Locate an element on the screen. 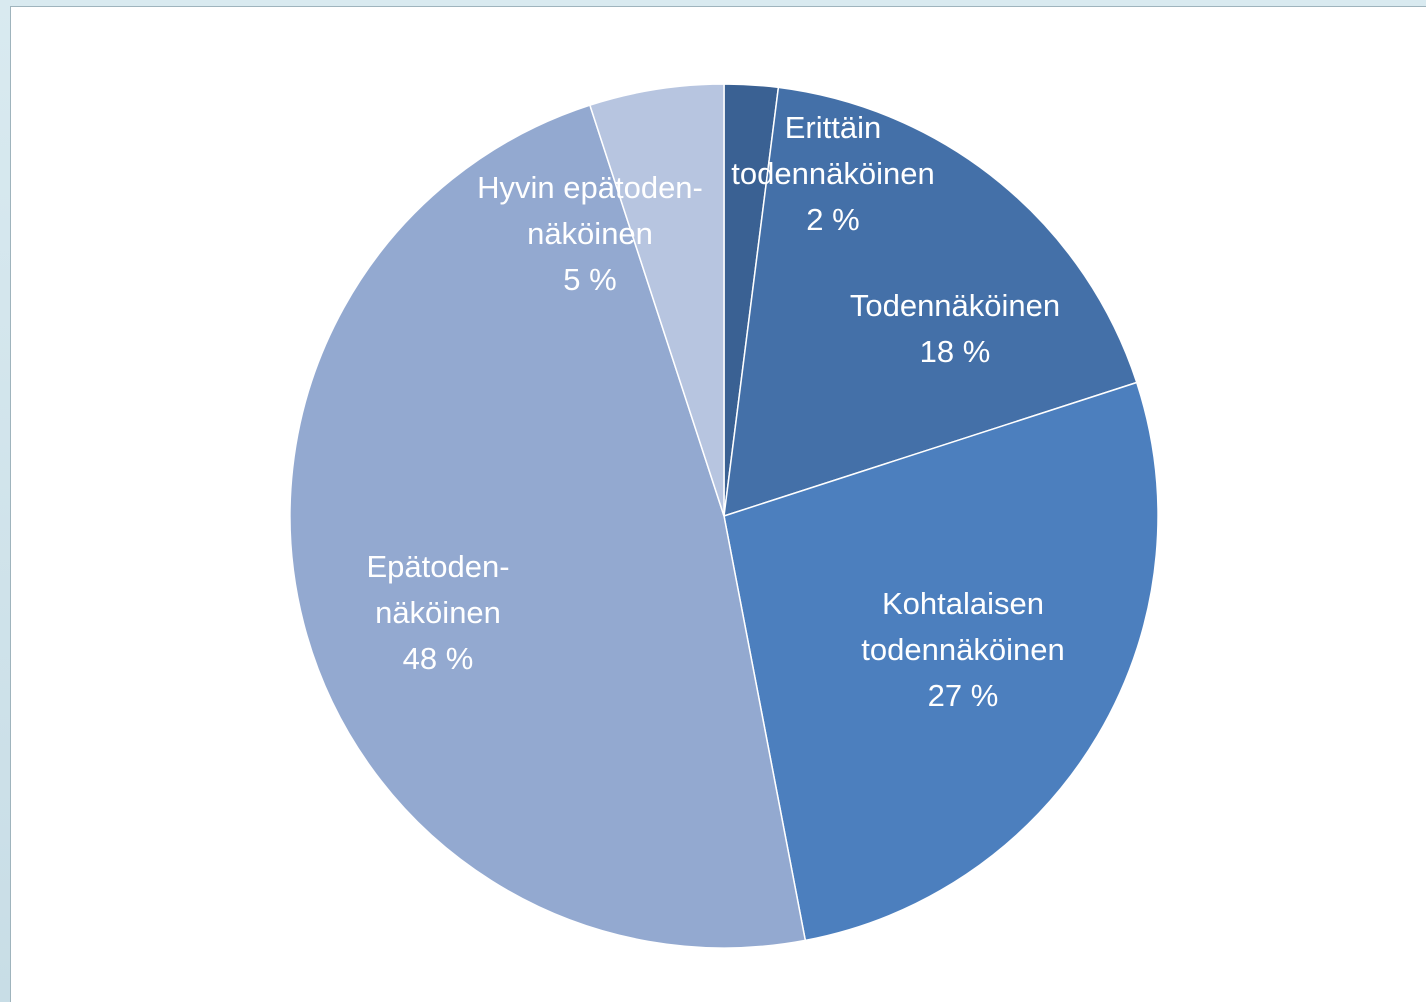  slice-label-5: Hyvin epätoden-näköinen 5 % is located at coordinates (590, 233).